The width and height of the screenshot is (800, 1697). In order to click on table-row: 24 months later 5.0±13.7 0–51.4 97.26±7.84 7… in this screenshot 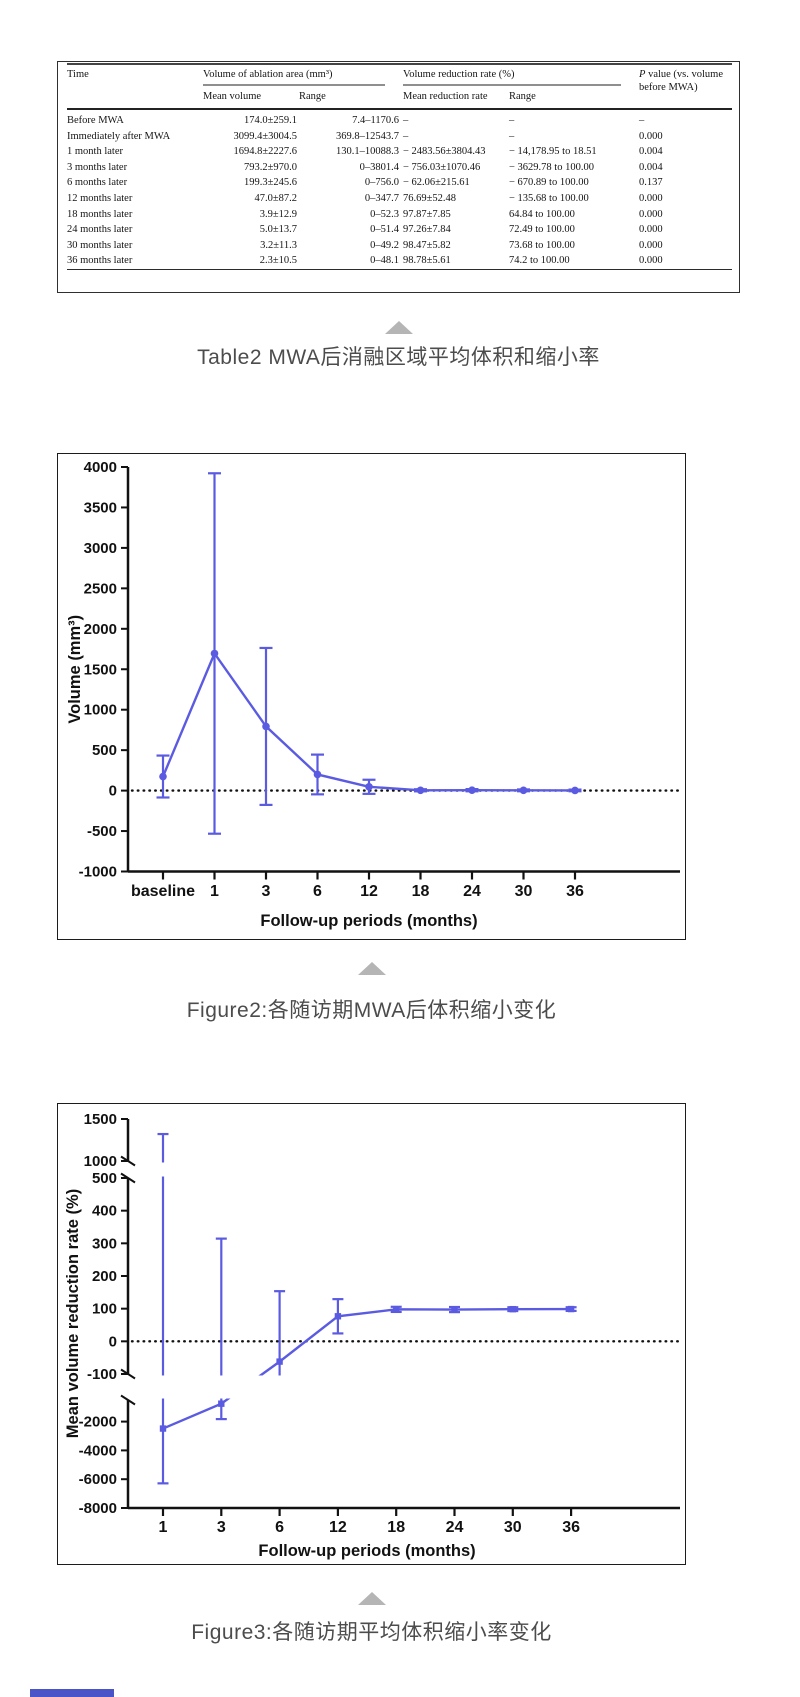, I will do `click(399, 230)`.